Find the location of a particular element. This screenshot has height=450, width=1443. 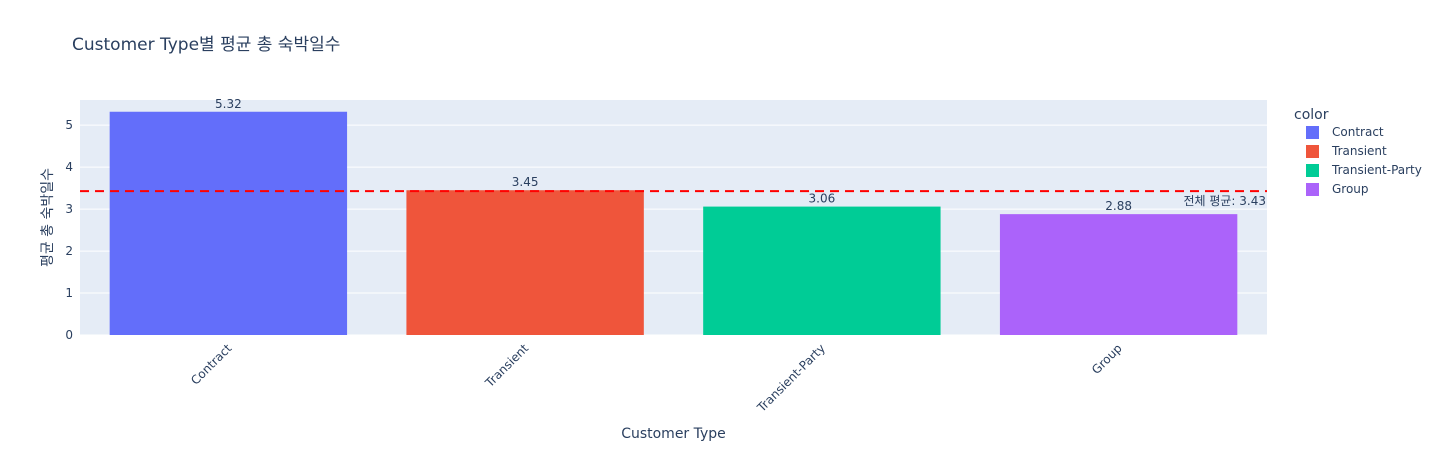

legend-item-label: Transient-Party is located at coordinates (1376, 170).